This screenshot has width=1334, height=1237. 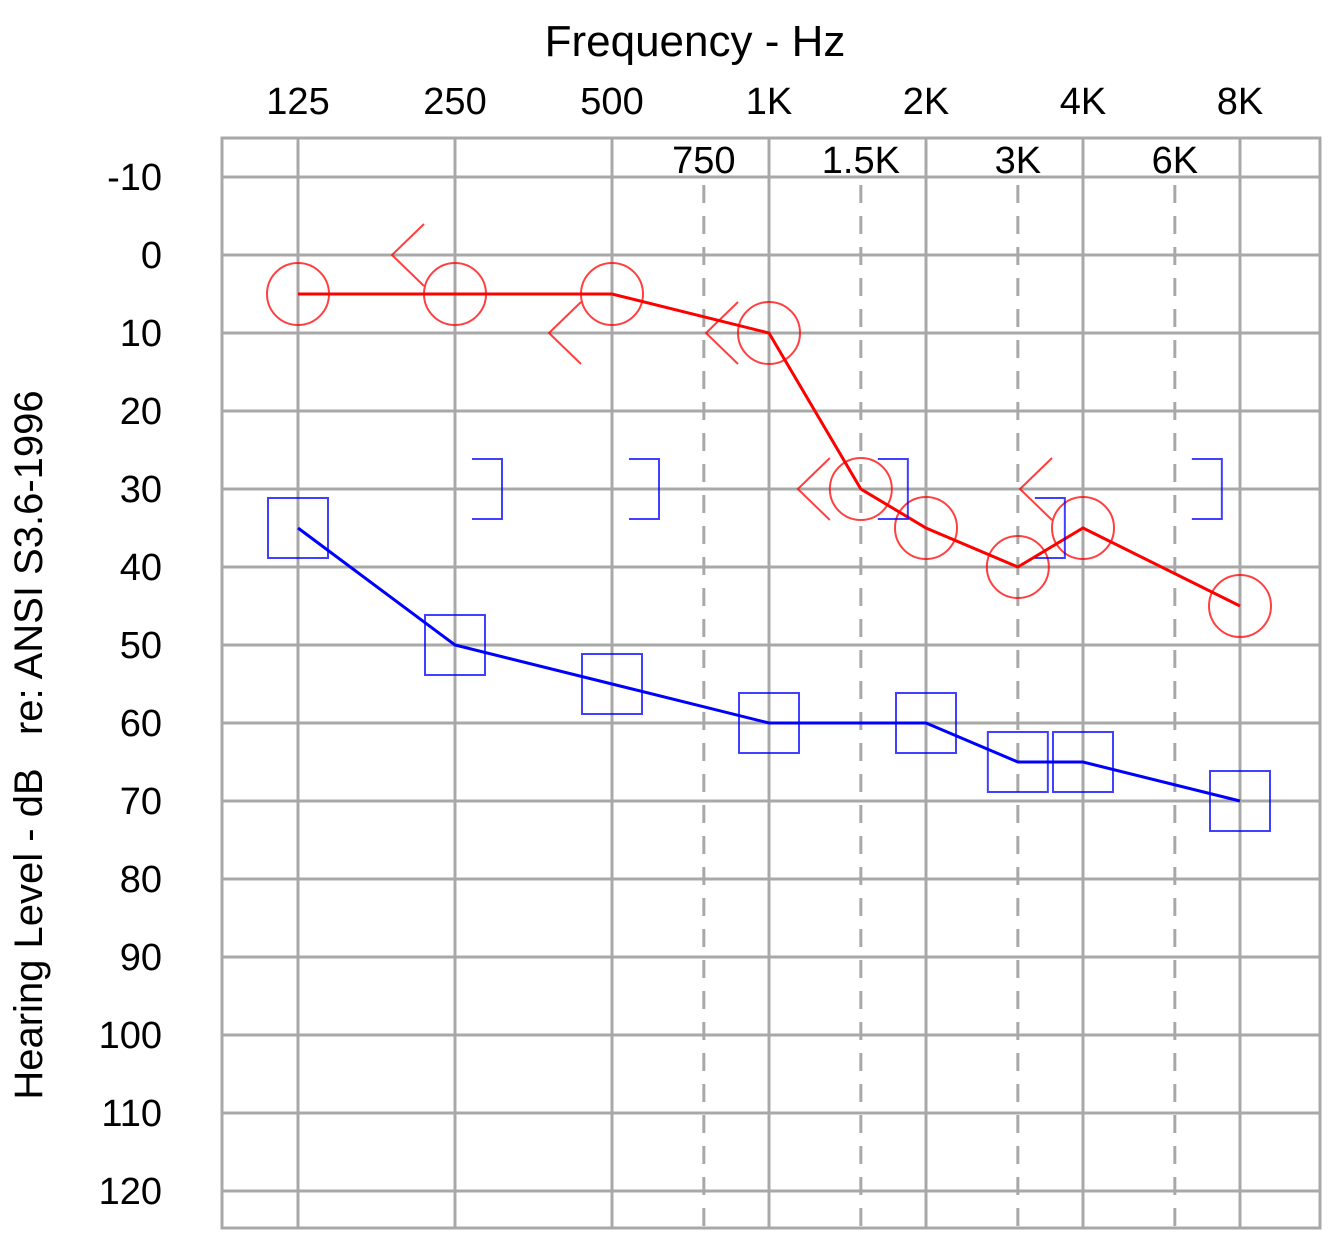 I want to click on x-interoctave-tick-label: 750, so click(x=703, y=161).